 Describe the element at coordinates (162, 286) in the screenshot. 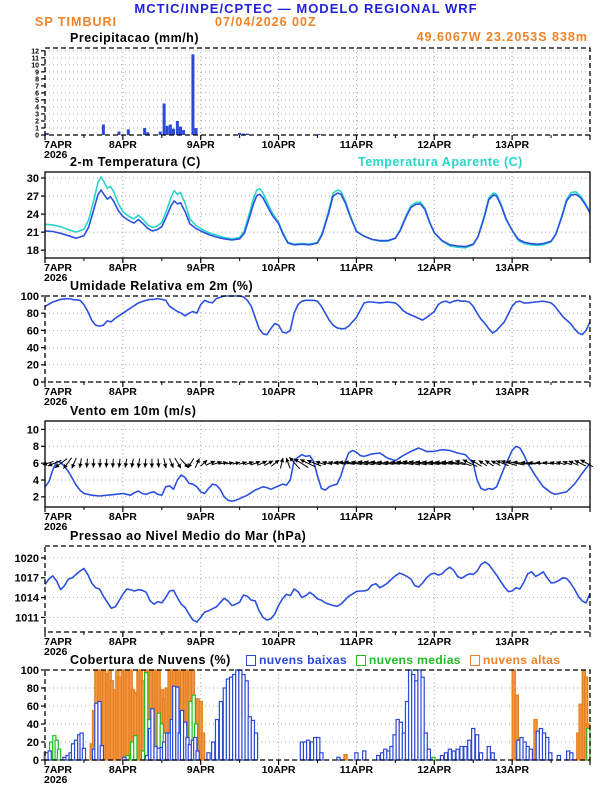

I see `panel-title-umidade: Umidade Relativa em 2m (%)` at that location.